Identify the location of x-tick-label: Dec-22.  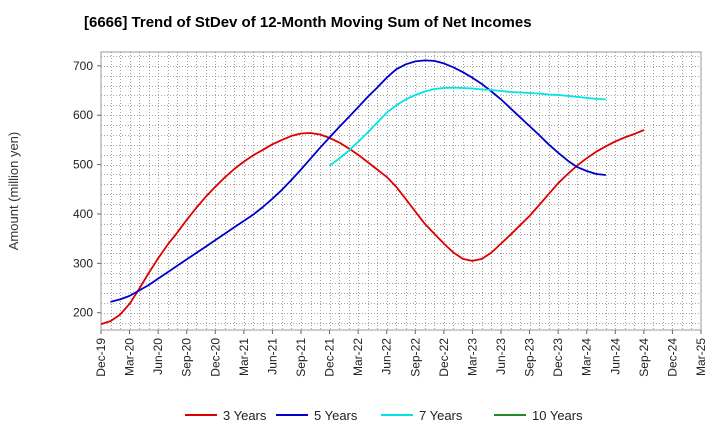
(444, 357).